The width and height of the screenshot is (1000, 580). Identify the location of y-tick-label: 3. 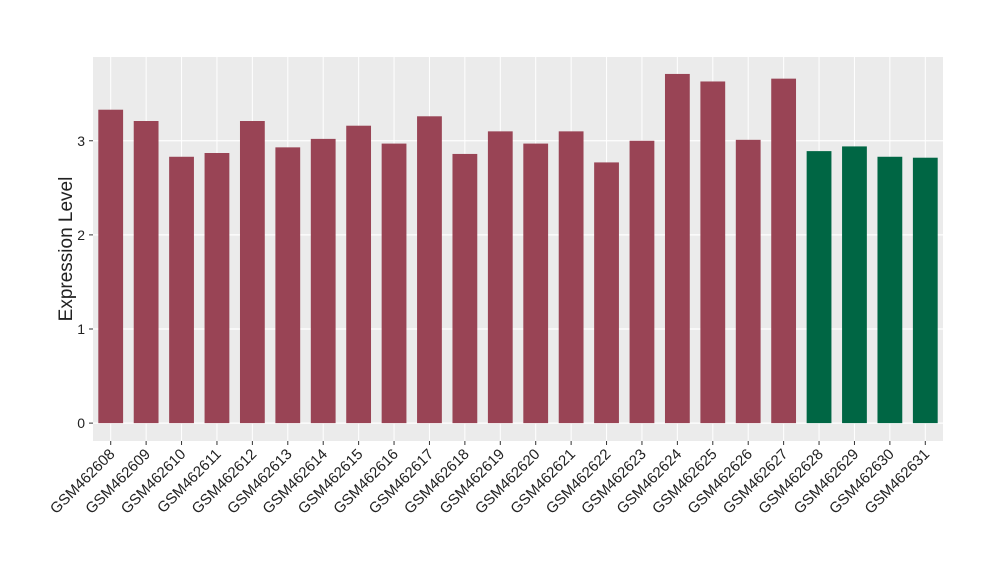
(81, 141).